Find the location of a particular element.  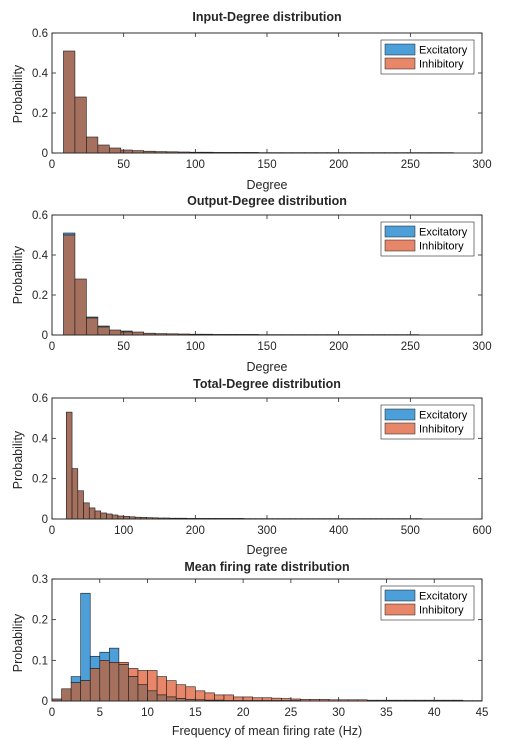

x-tick-label: 25 is located at coordinates (290, 713).